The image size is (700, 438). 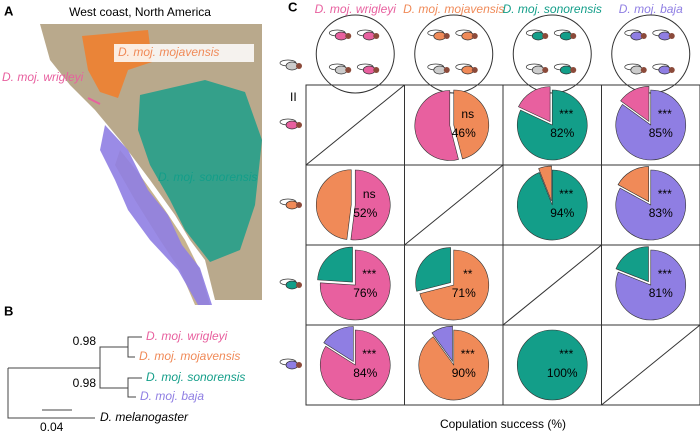 I want to click on region-baja, so click(x=156, y=215).